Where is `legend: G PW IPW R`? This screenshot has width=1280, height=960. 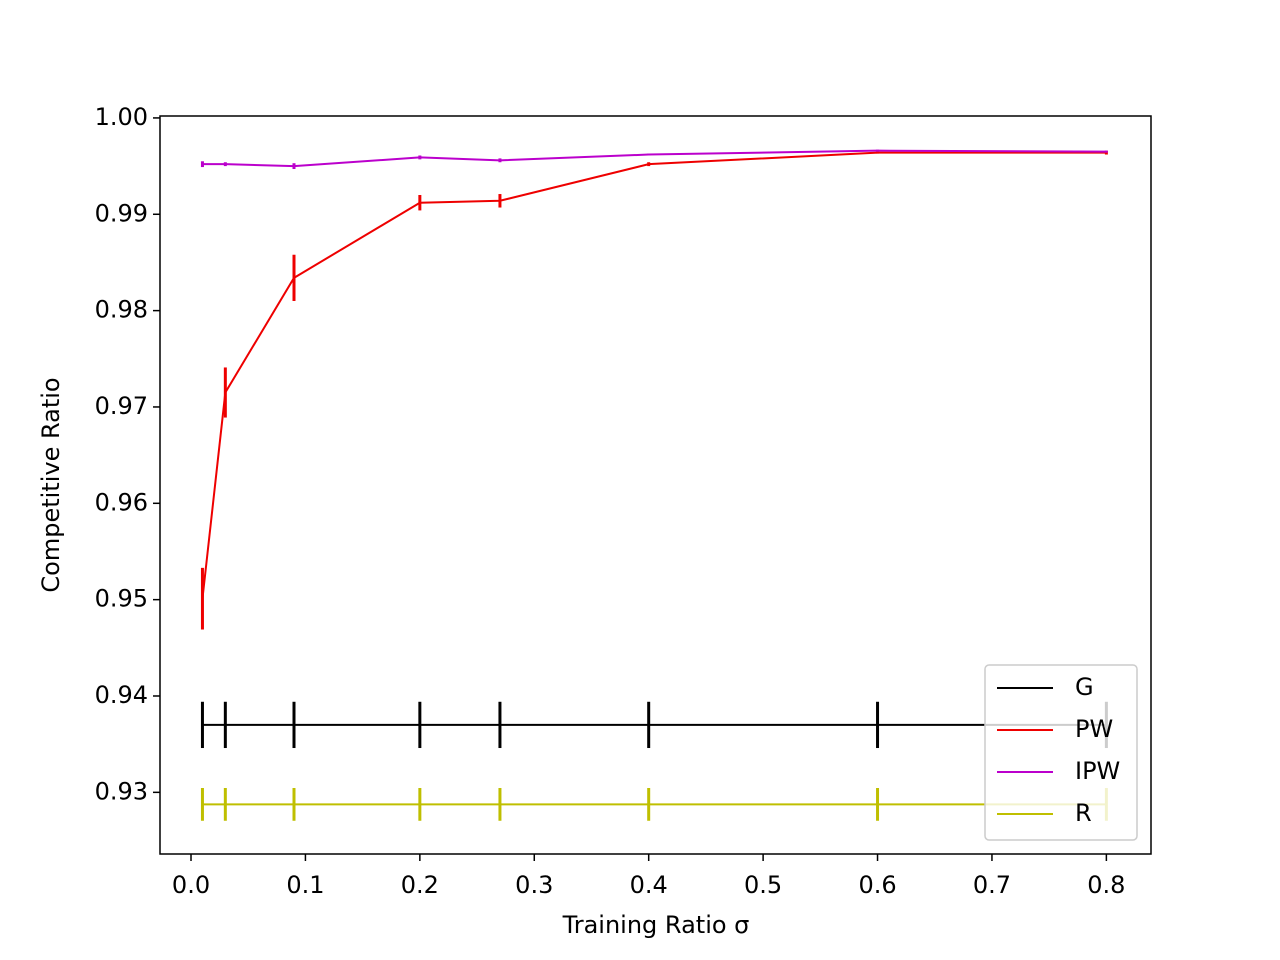 legend: G PW IPW R is located at coordinates (1061, 752).